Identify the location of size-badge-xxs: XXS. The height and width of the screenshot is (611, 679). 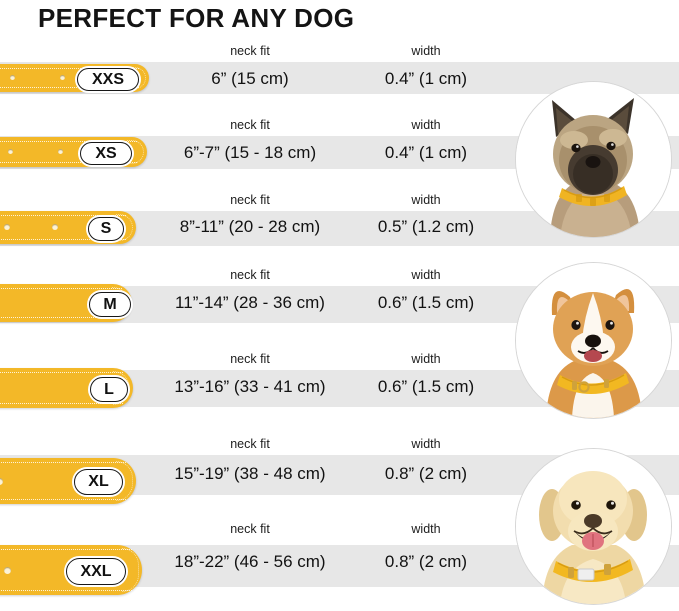
(108, 79).